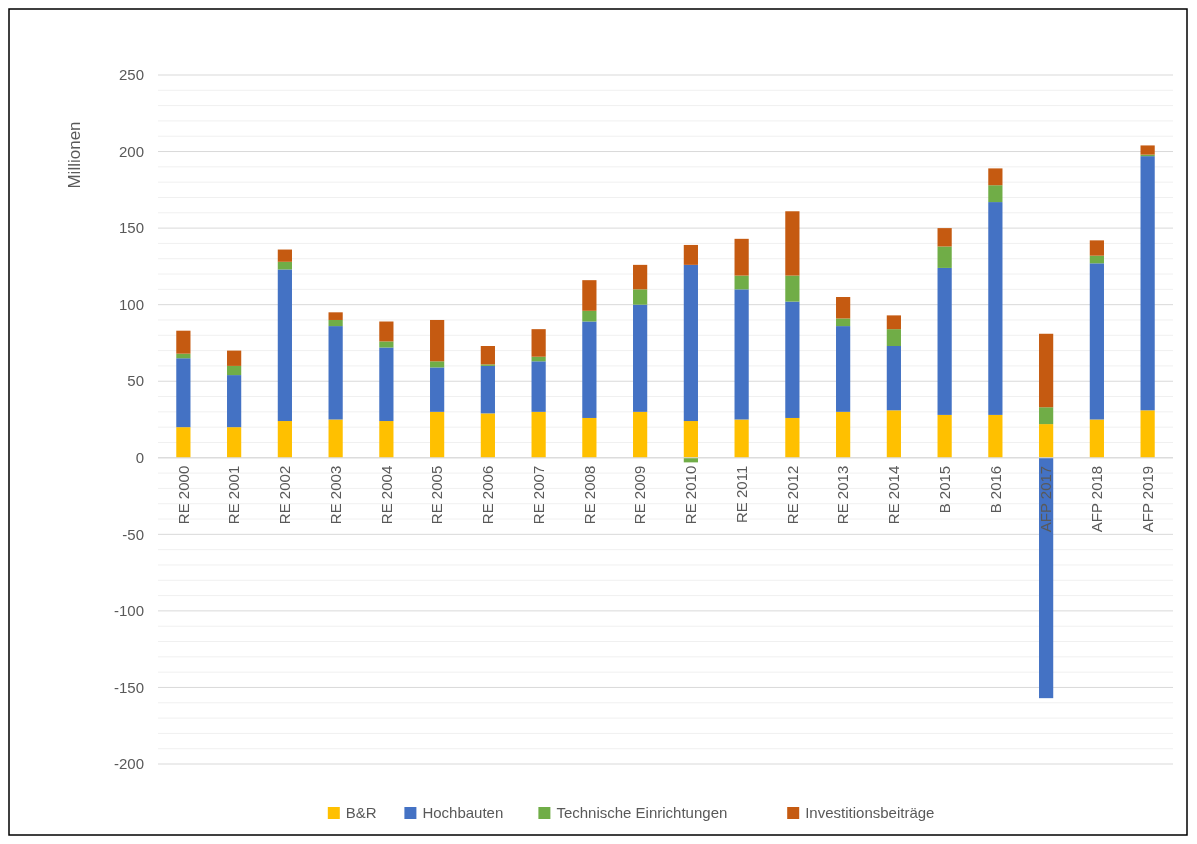  I want to click on x-tick-label: RE 2002, so click(285, 495).